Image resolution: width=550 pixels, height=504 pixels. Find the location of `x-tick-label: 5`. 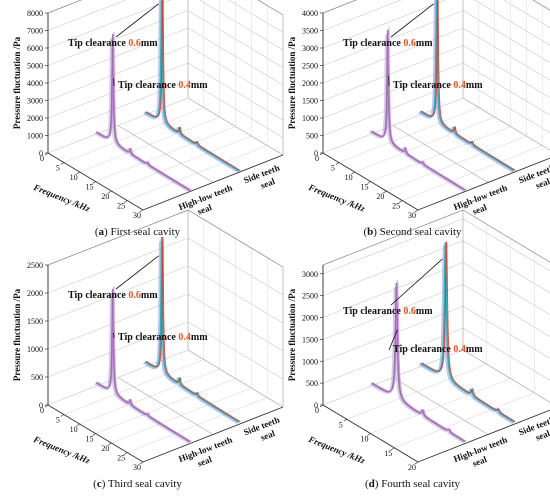

x-tick-label: 5 is located at coordinates (58, 168).